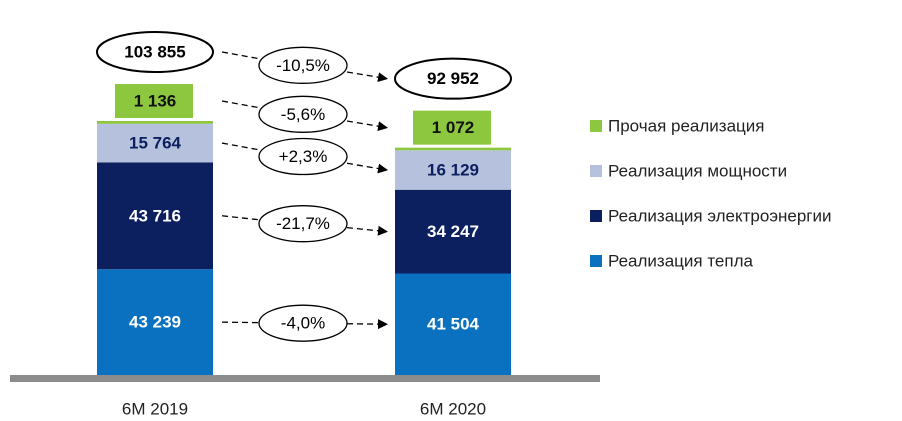 This screenshot has height=421, width=902. I want to click on data-label: 1 072, so click(453, 127).